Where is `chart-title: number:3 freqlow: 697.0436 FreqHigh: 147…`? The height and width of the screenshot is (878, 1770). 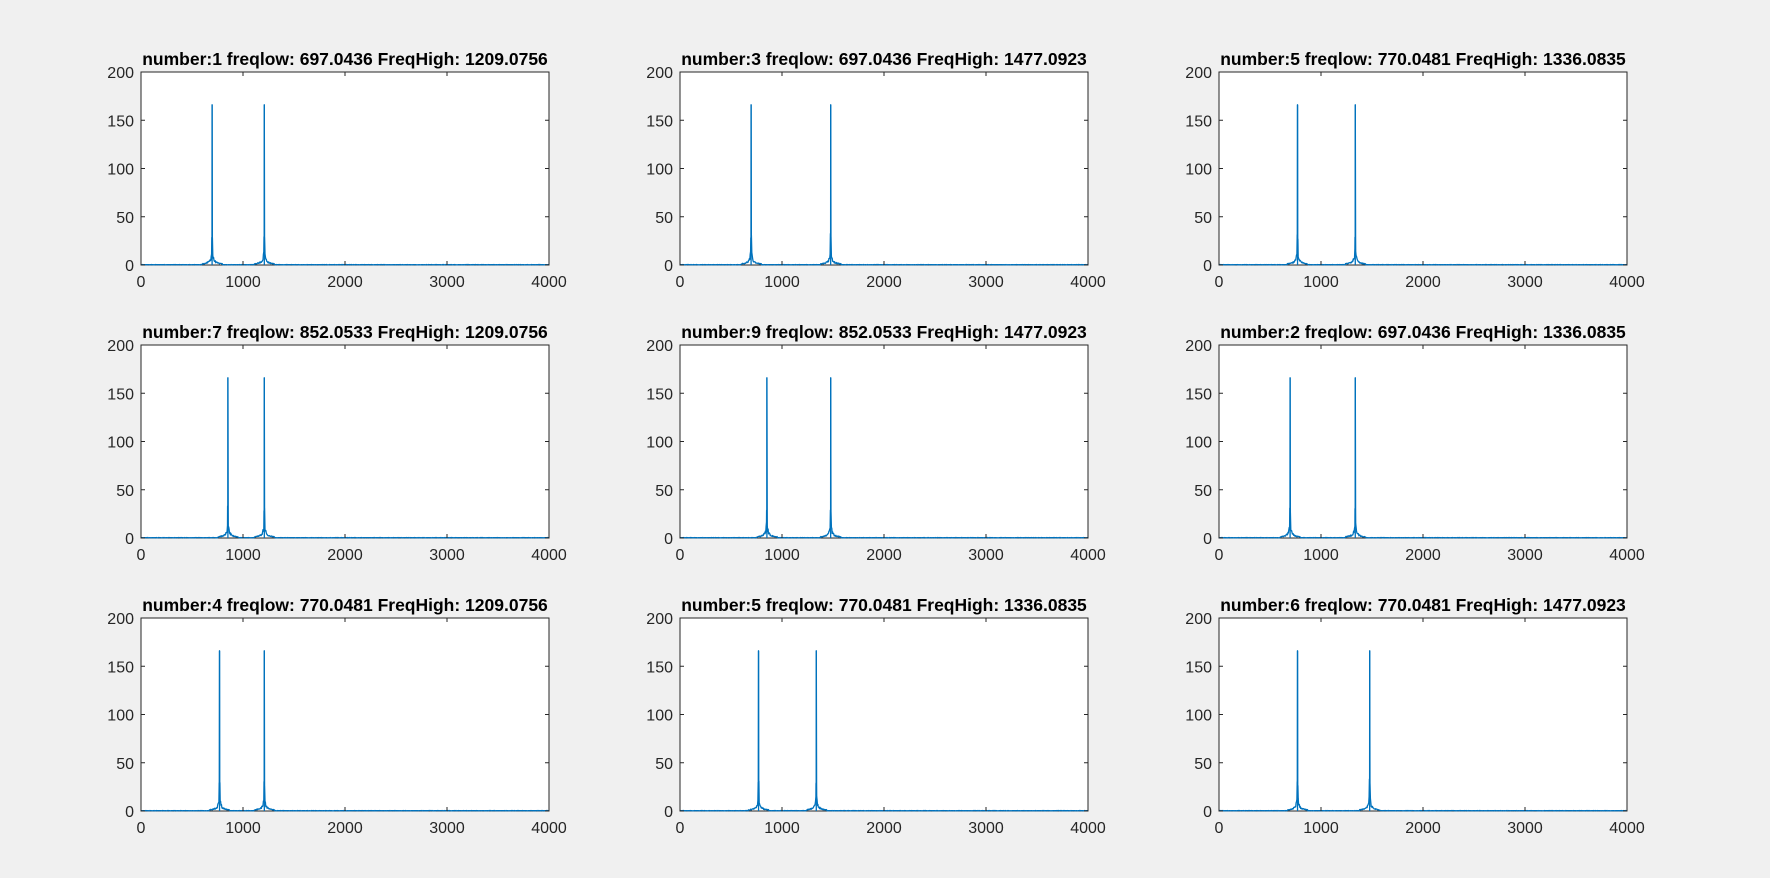 chart-title: number:3 freqlow: 697.0436 FreqHigh: 147… is located at coordinates (884, 59).